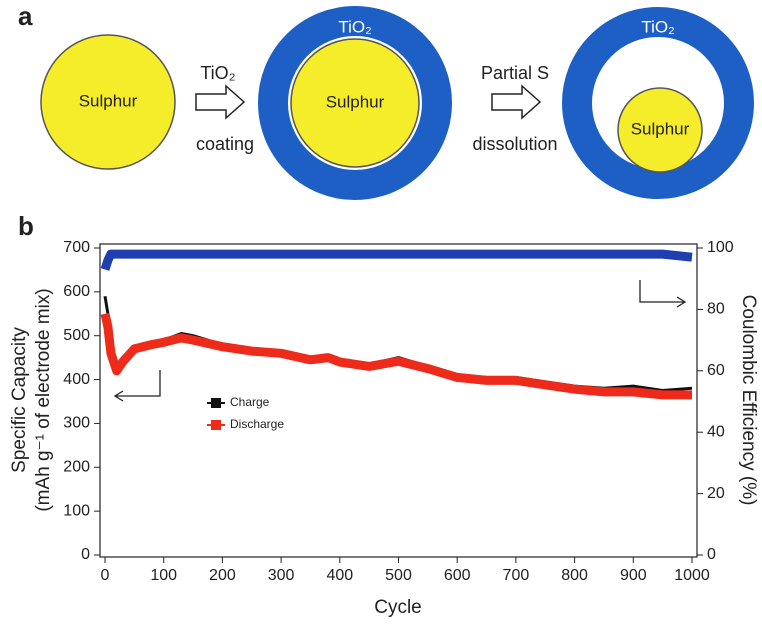  Describe the element at coordinates (163, 575) in the screenshot. I see `x-tick-label: 100` at that location.